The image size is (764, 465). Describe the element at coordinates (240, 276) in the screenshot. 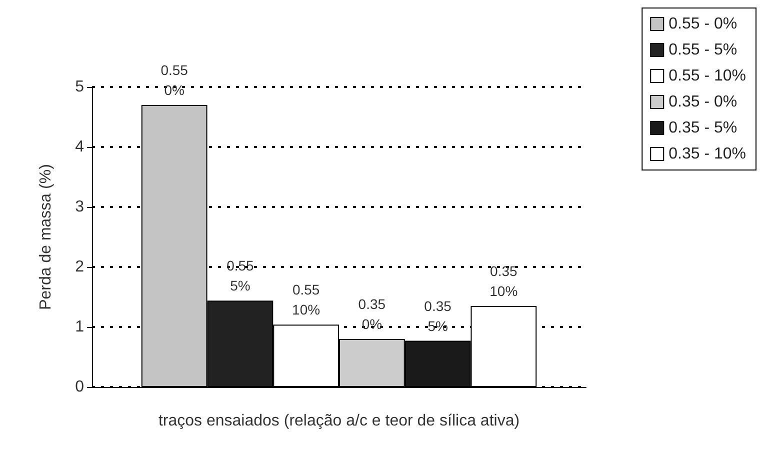

I see `annotation: 0.55 5%` at that location.